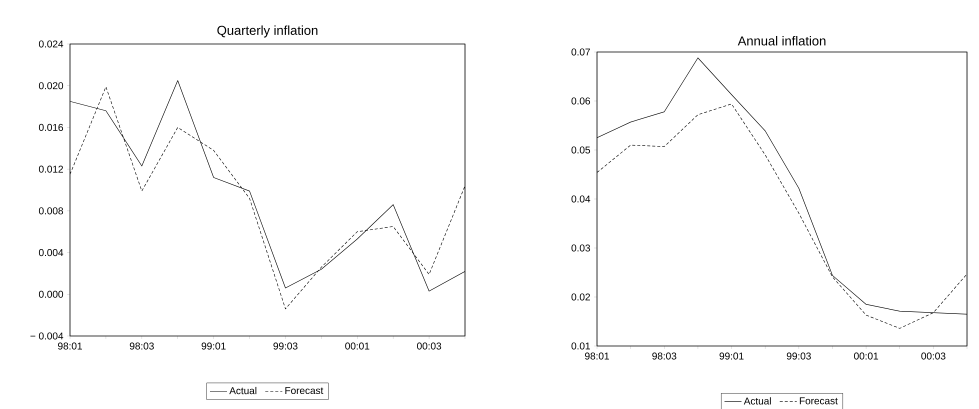  I want to click on y-tick-label: 0.02, so click(580, 297).